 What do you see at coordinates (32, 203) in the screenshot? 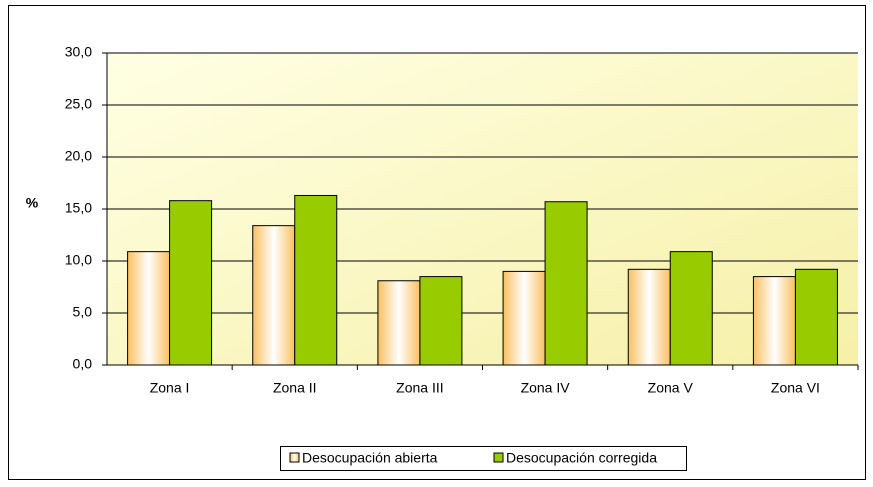
I see `y-axis-label: %` at bounding box center [32, 203].